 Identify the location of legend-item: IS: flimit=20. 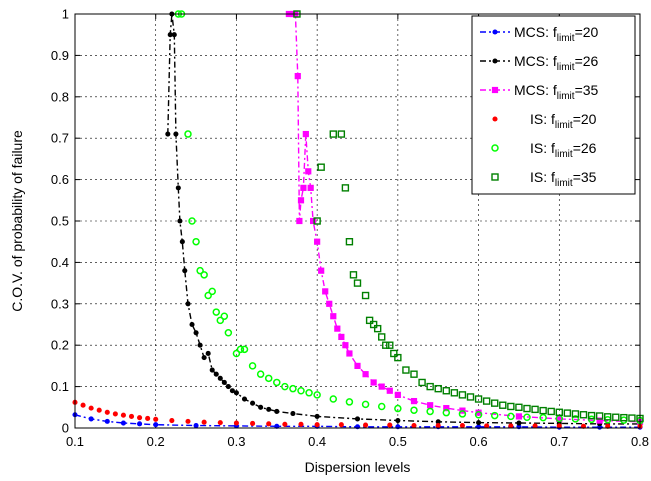
(544, 121).